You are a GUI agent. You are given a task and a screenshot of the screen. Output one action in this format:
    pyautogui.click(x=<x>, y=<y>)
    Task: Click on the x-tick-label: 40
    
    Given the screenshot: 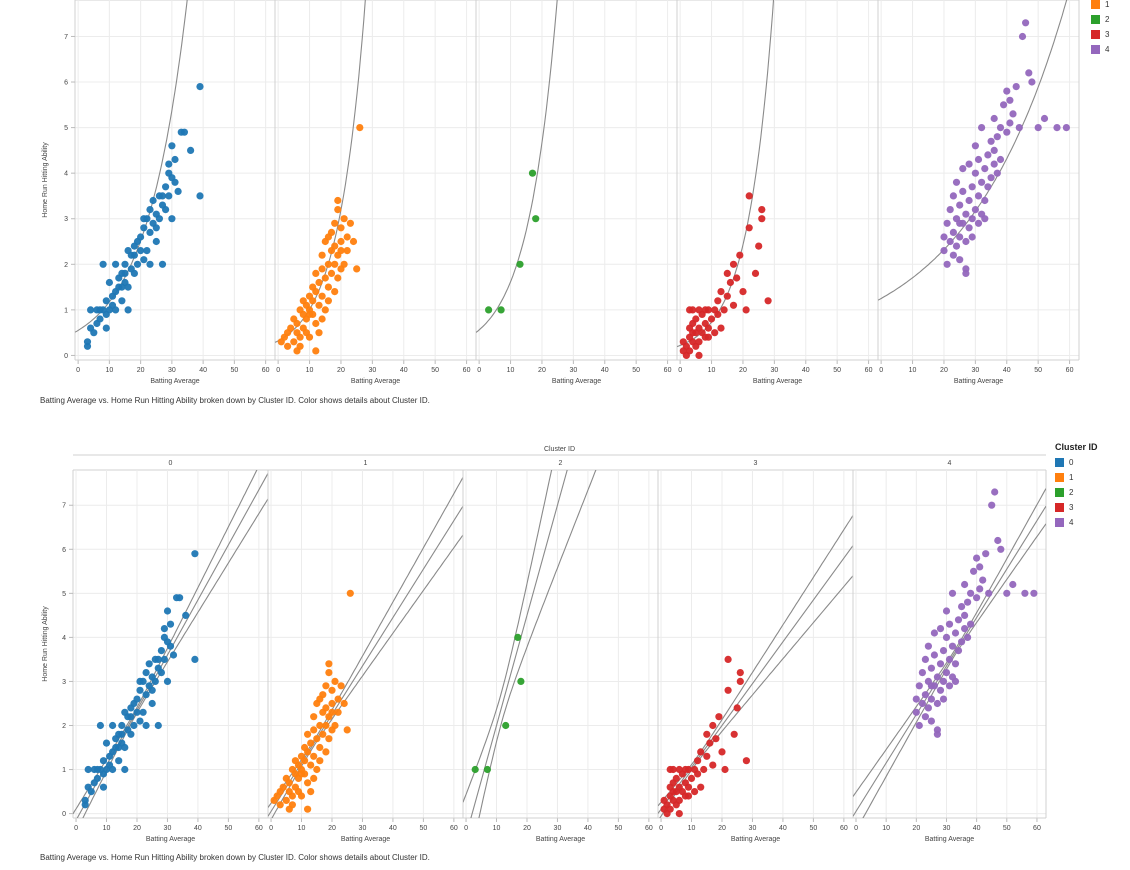 What is the action you would take?
    pyautogui.click(x=198, y=828)
    